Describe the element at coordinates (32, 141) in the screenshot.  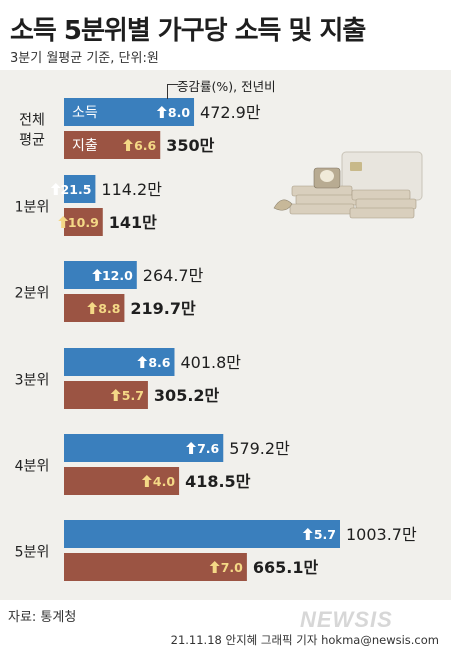
I see `category-label: 평균` at that location.